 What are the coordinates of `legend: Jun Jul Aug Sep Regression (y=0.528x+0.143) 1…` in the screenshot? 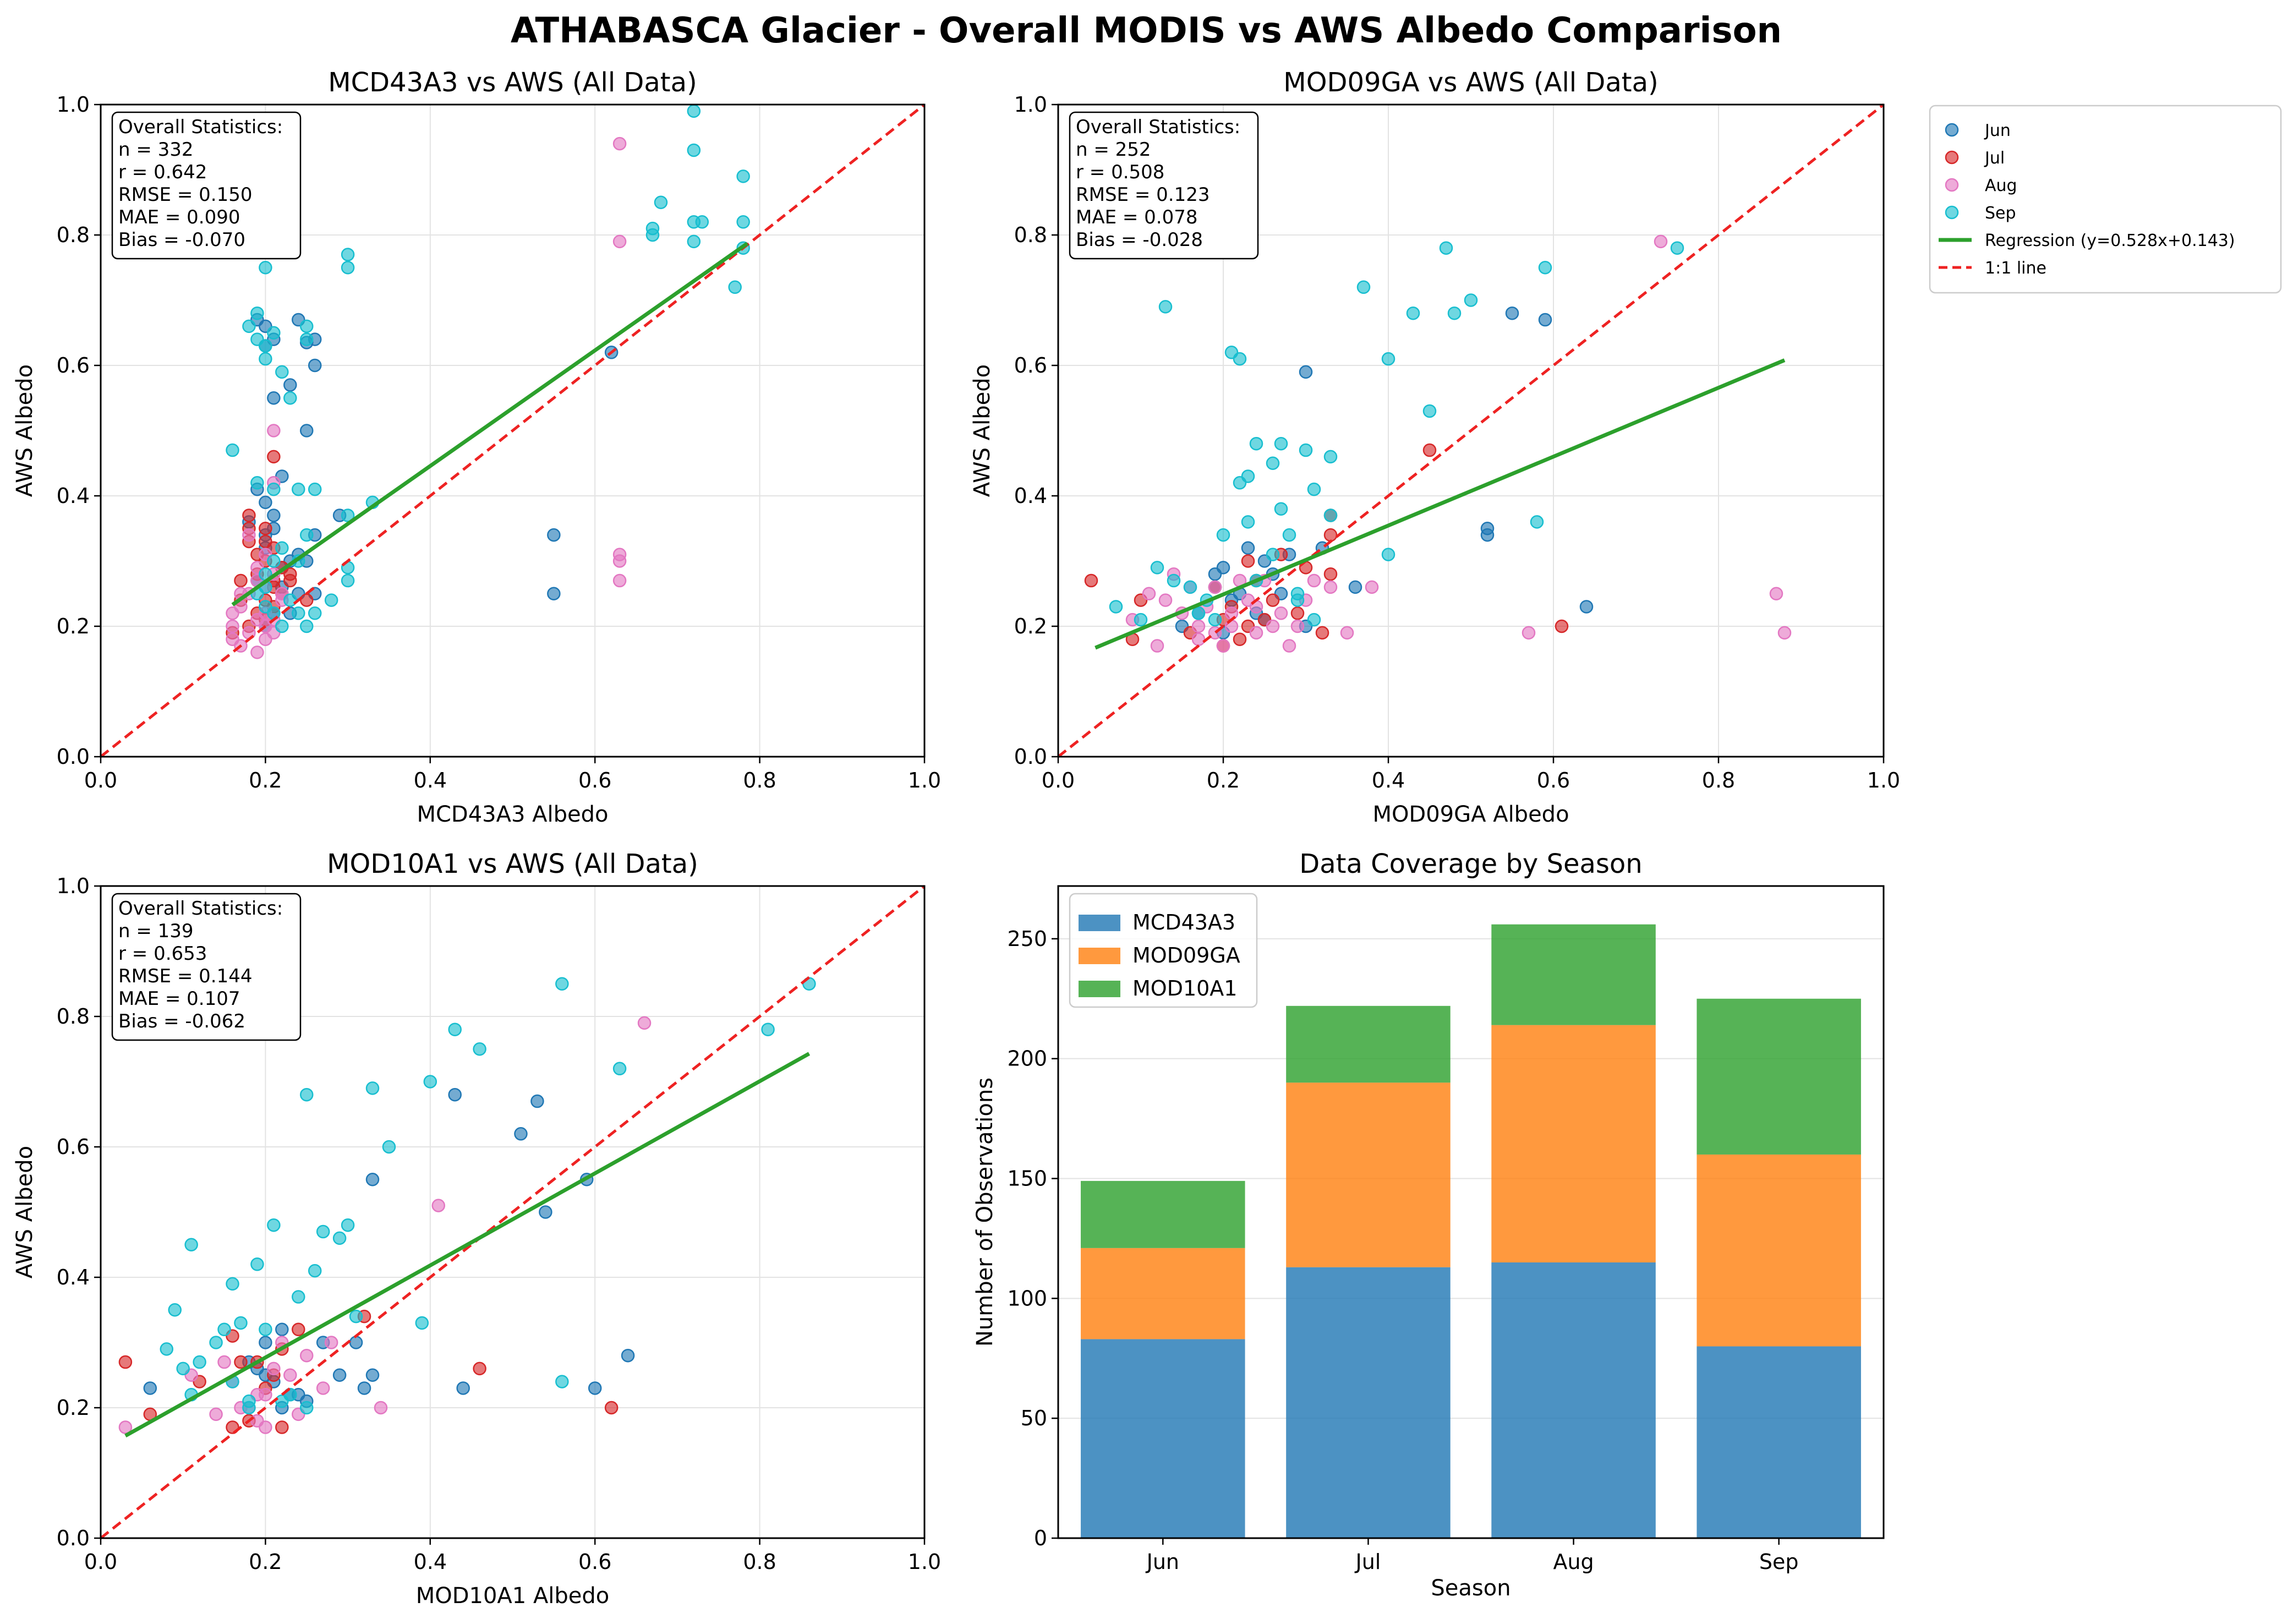 It's located at (2105, 199).